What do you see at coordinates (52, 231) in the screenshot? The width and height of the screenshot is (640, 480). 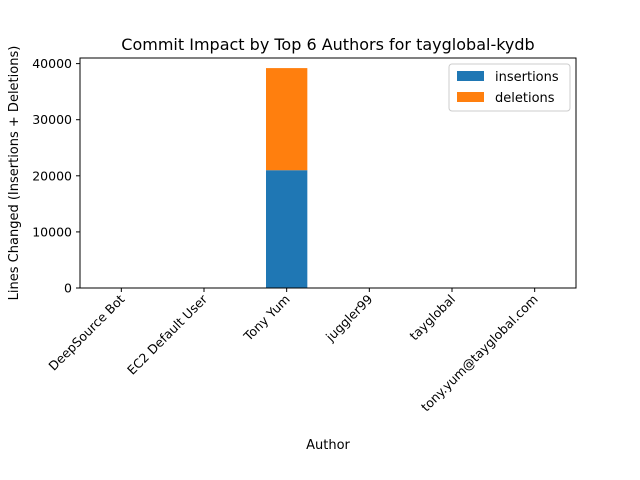 I see `y-tick-label-1: 10000` at bounding box center [52, 231].